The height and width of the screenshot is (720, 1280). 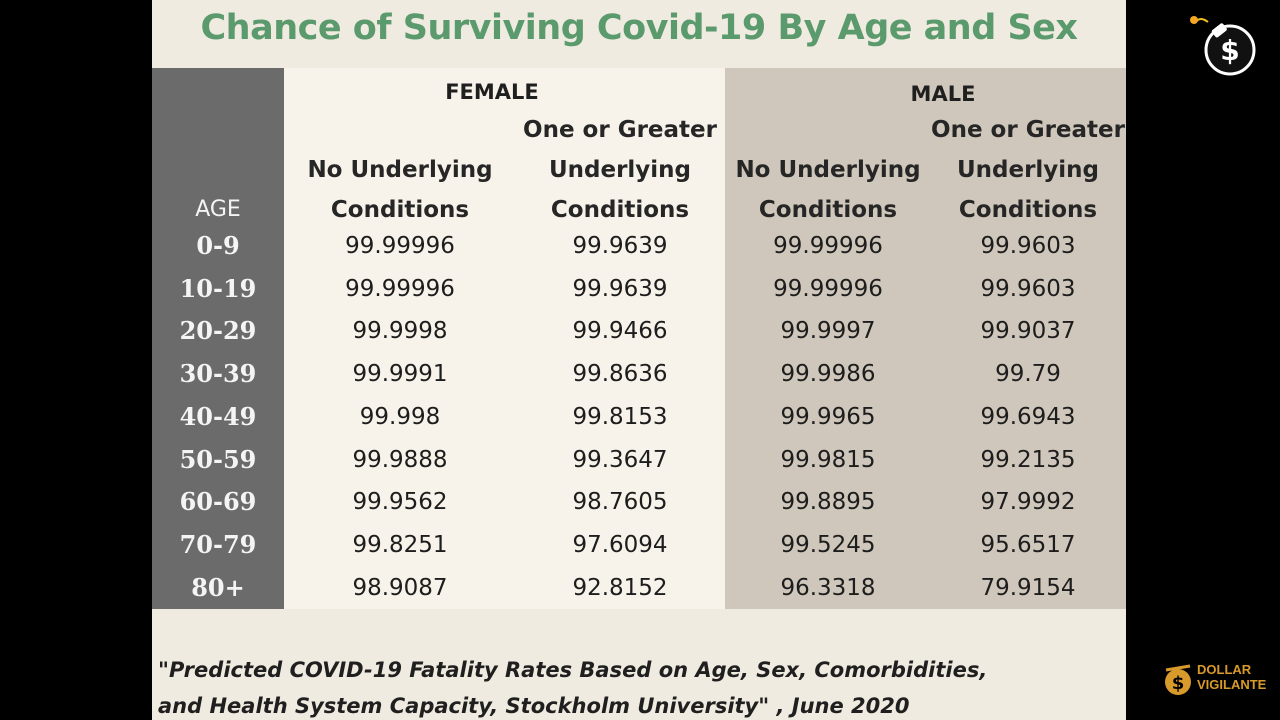 I want to click on table-cell-m-no: 99.5245, so click(x=828, y=545).